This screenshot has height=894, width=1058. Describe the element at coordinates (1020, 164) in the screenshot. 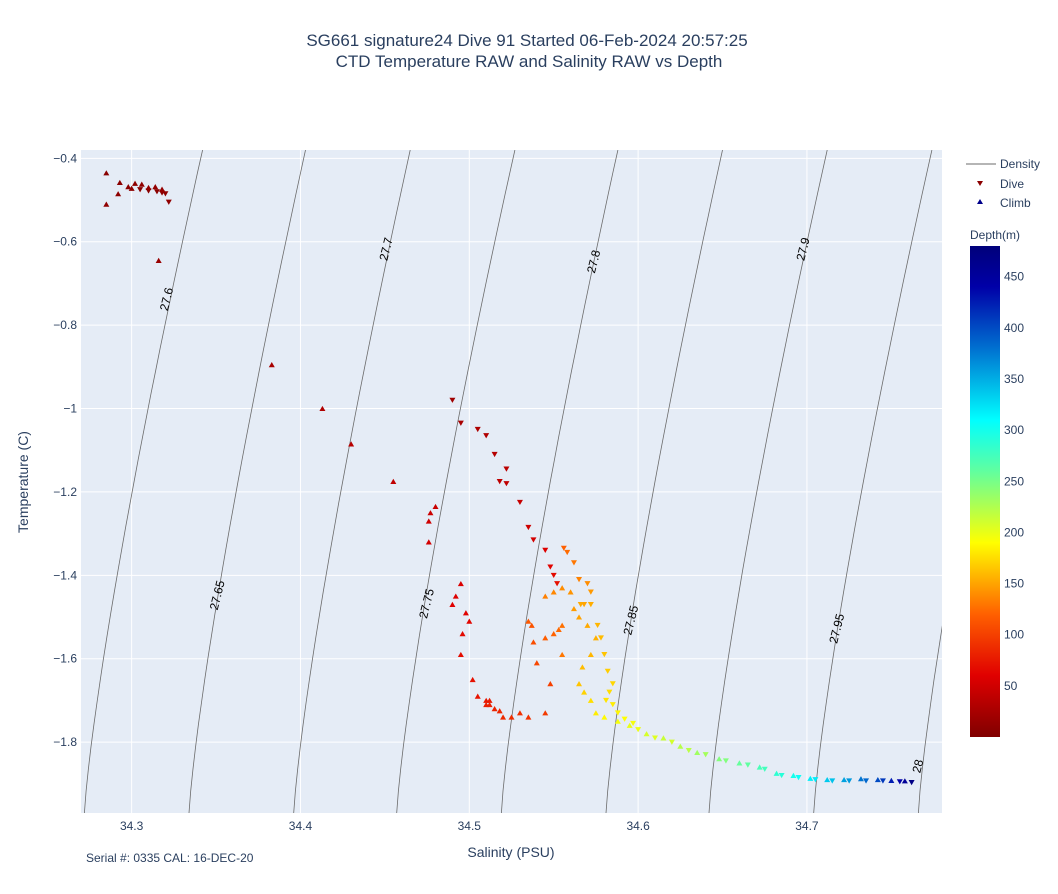

I see `legend-density-label: Density` at that location.